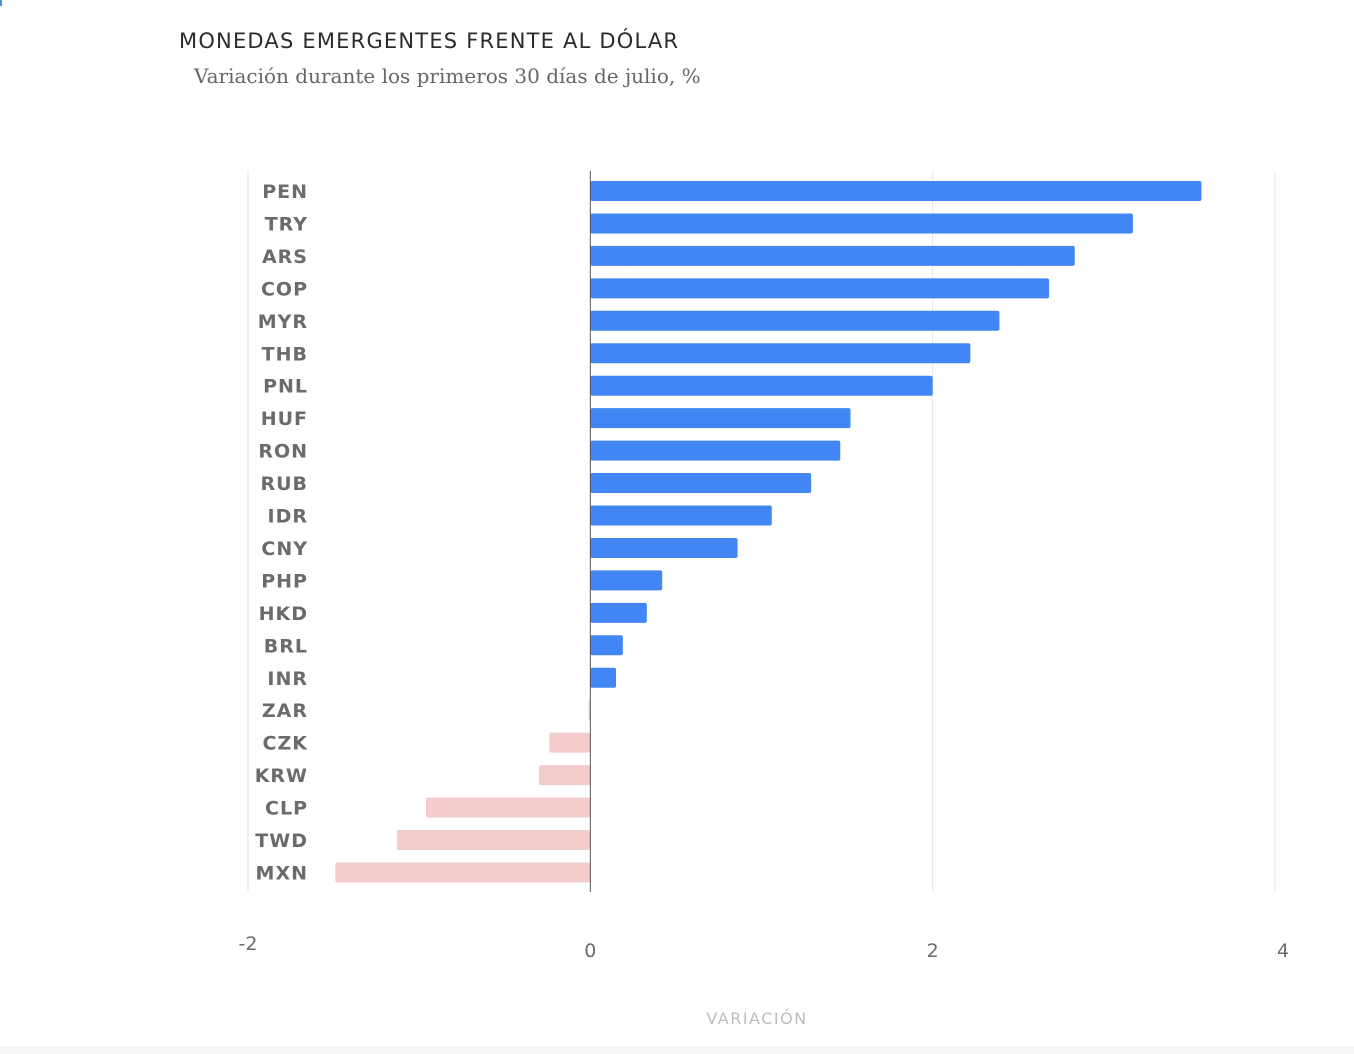 This screenshot has height=1054, width=1354. What do you see at coordinates (286, 744) in the screenshot?
I see `category-label-czk: CZK` at bounding box center [286, 744].